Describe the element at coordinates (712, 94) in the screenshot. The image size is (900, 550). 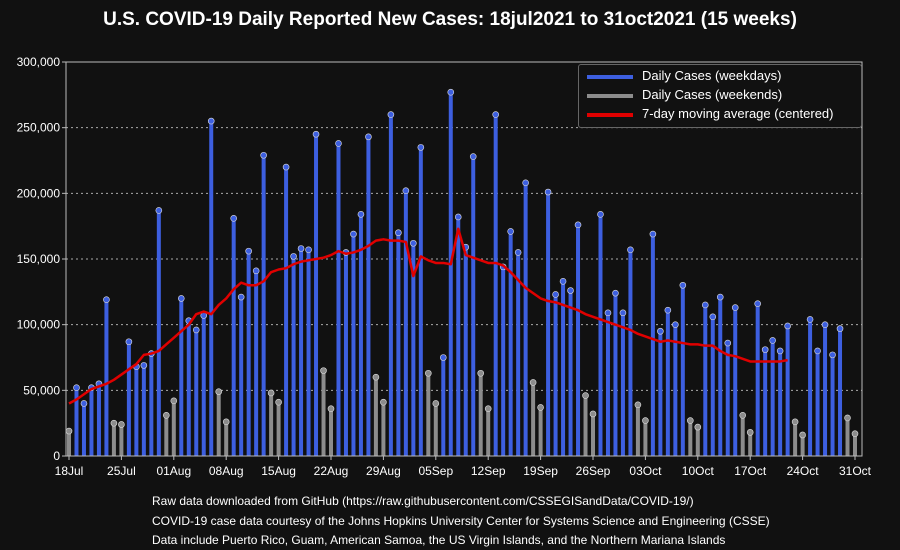
I see `legend-label-weekends: Daily Cases (weekends)` at that location.